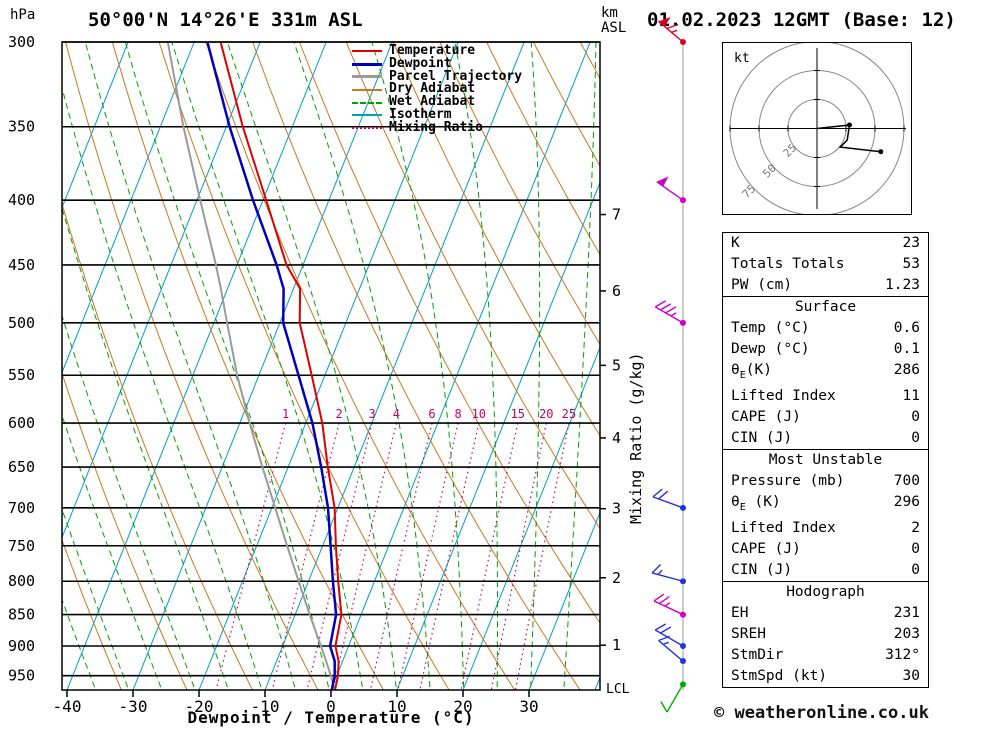 This screenshot has height=733, width=1000. What do you see at coordinates (432, 102) in the screenshot?
I see `legend-label: Wet Adiabat` at bounding box center [432, 102].